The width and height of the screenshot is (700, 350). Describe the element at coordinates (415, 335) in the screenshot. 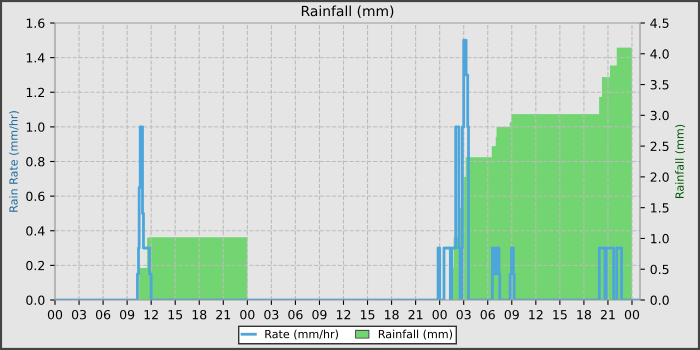

I see `legend-label: Rainfall (mm)` at that location.